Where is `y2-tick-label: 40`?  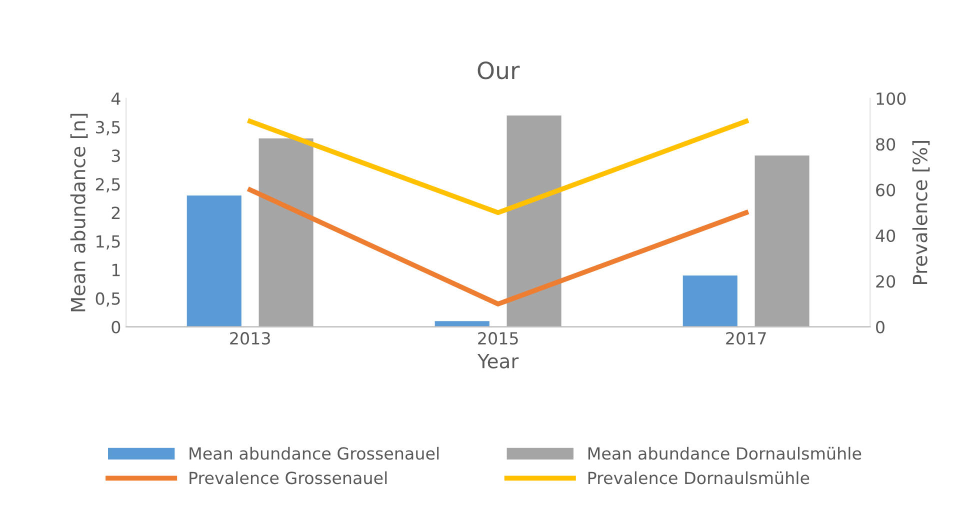 y2-tick-label: 40 is located at coordinates (886, 235).